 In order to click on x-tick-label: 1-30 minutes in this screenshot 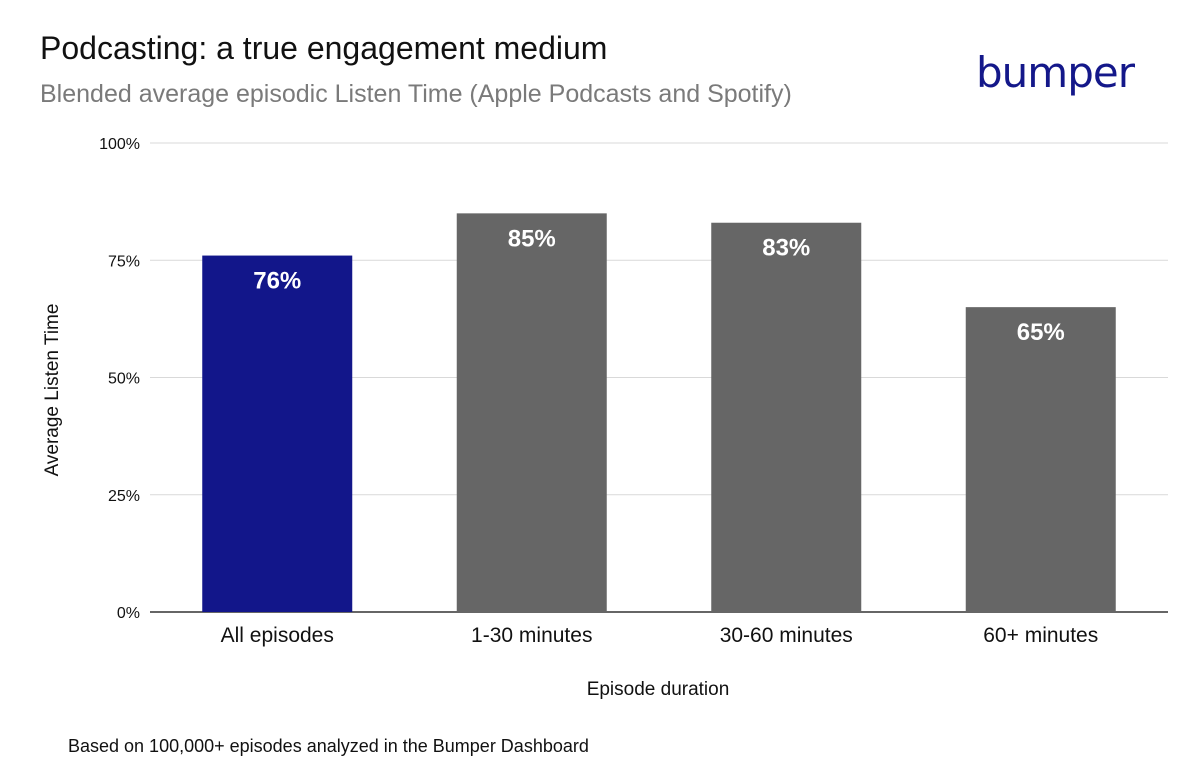, I will do `click(531, 635)`.